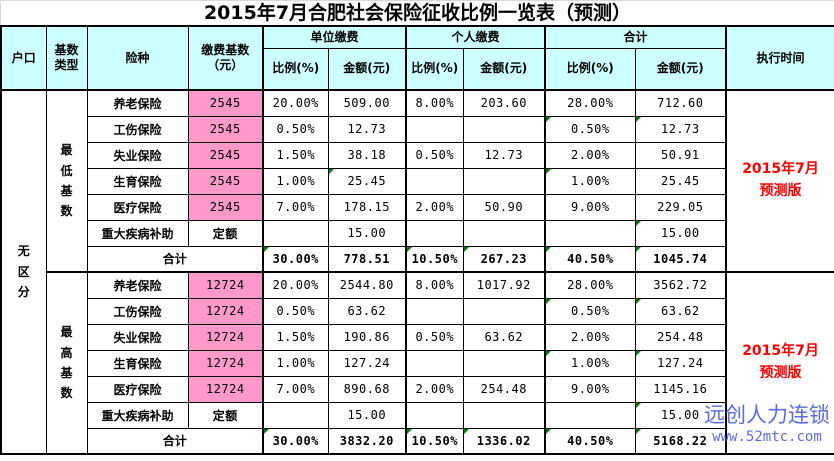 The image size is (834, 461). Describe the element at coordinates (367, 441) in the screenshot. I see `total-unit-amount-cell: 3832.20` at that location.